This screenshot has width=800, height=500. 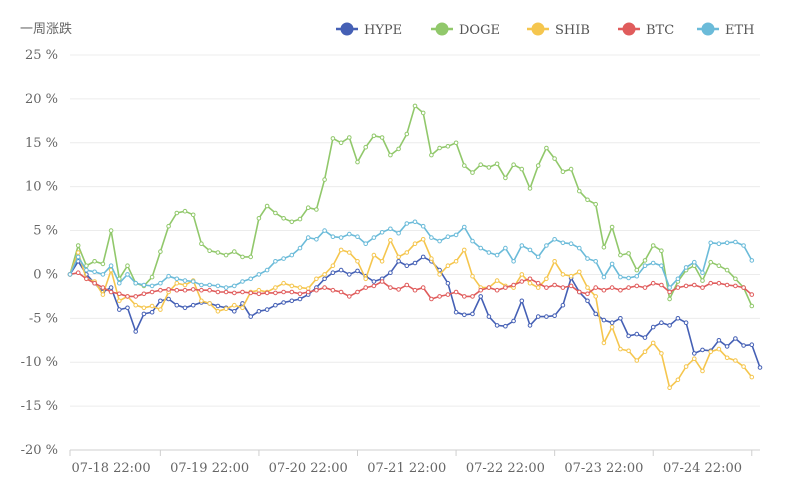 What do you see at coordinates (726, 30) in the screenshot?
I see `legend-item-eth: ETH` at bounding box center [726, 30].